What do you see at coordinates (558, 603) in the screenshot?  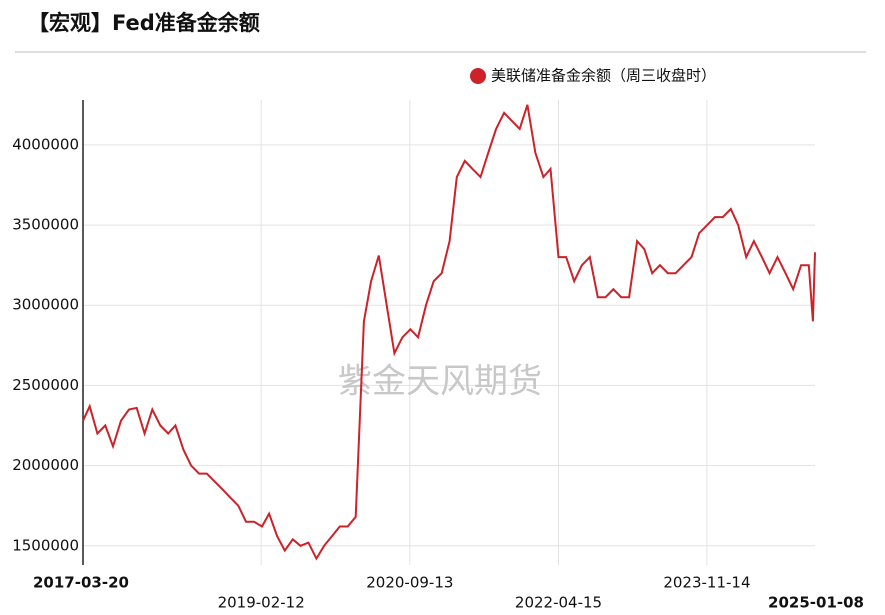 I see `x-tick-label: 2022-04-15` at bounding box center [558, 603].